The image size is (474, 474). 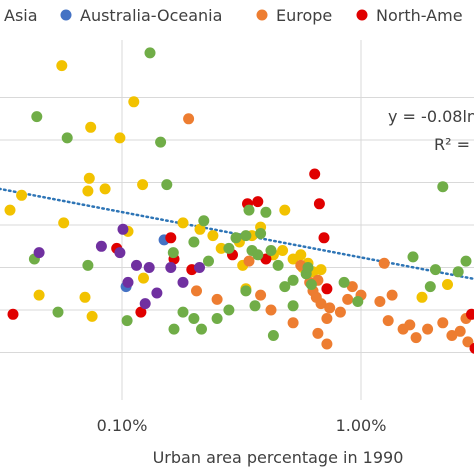 What do you see at coordinates (122, 425) in the screenshot?
I see `x-tick-label: 0.10%` at bounding box center [122, 425].